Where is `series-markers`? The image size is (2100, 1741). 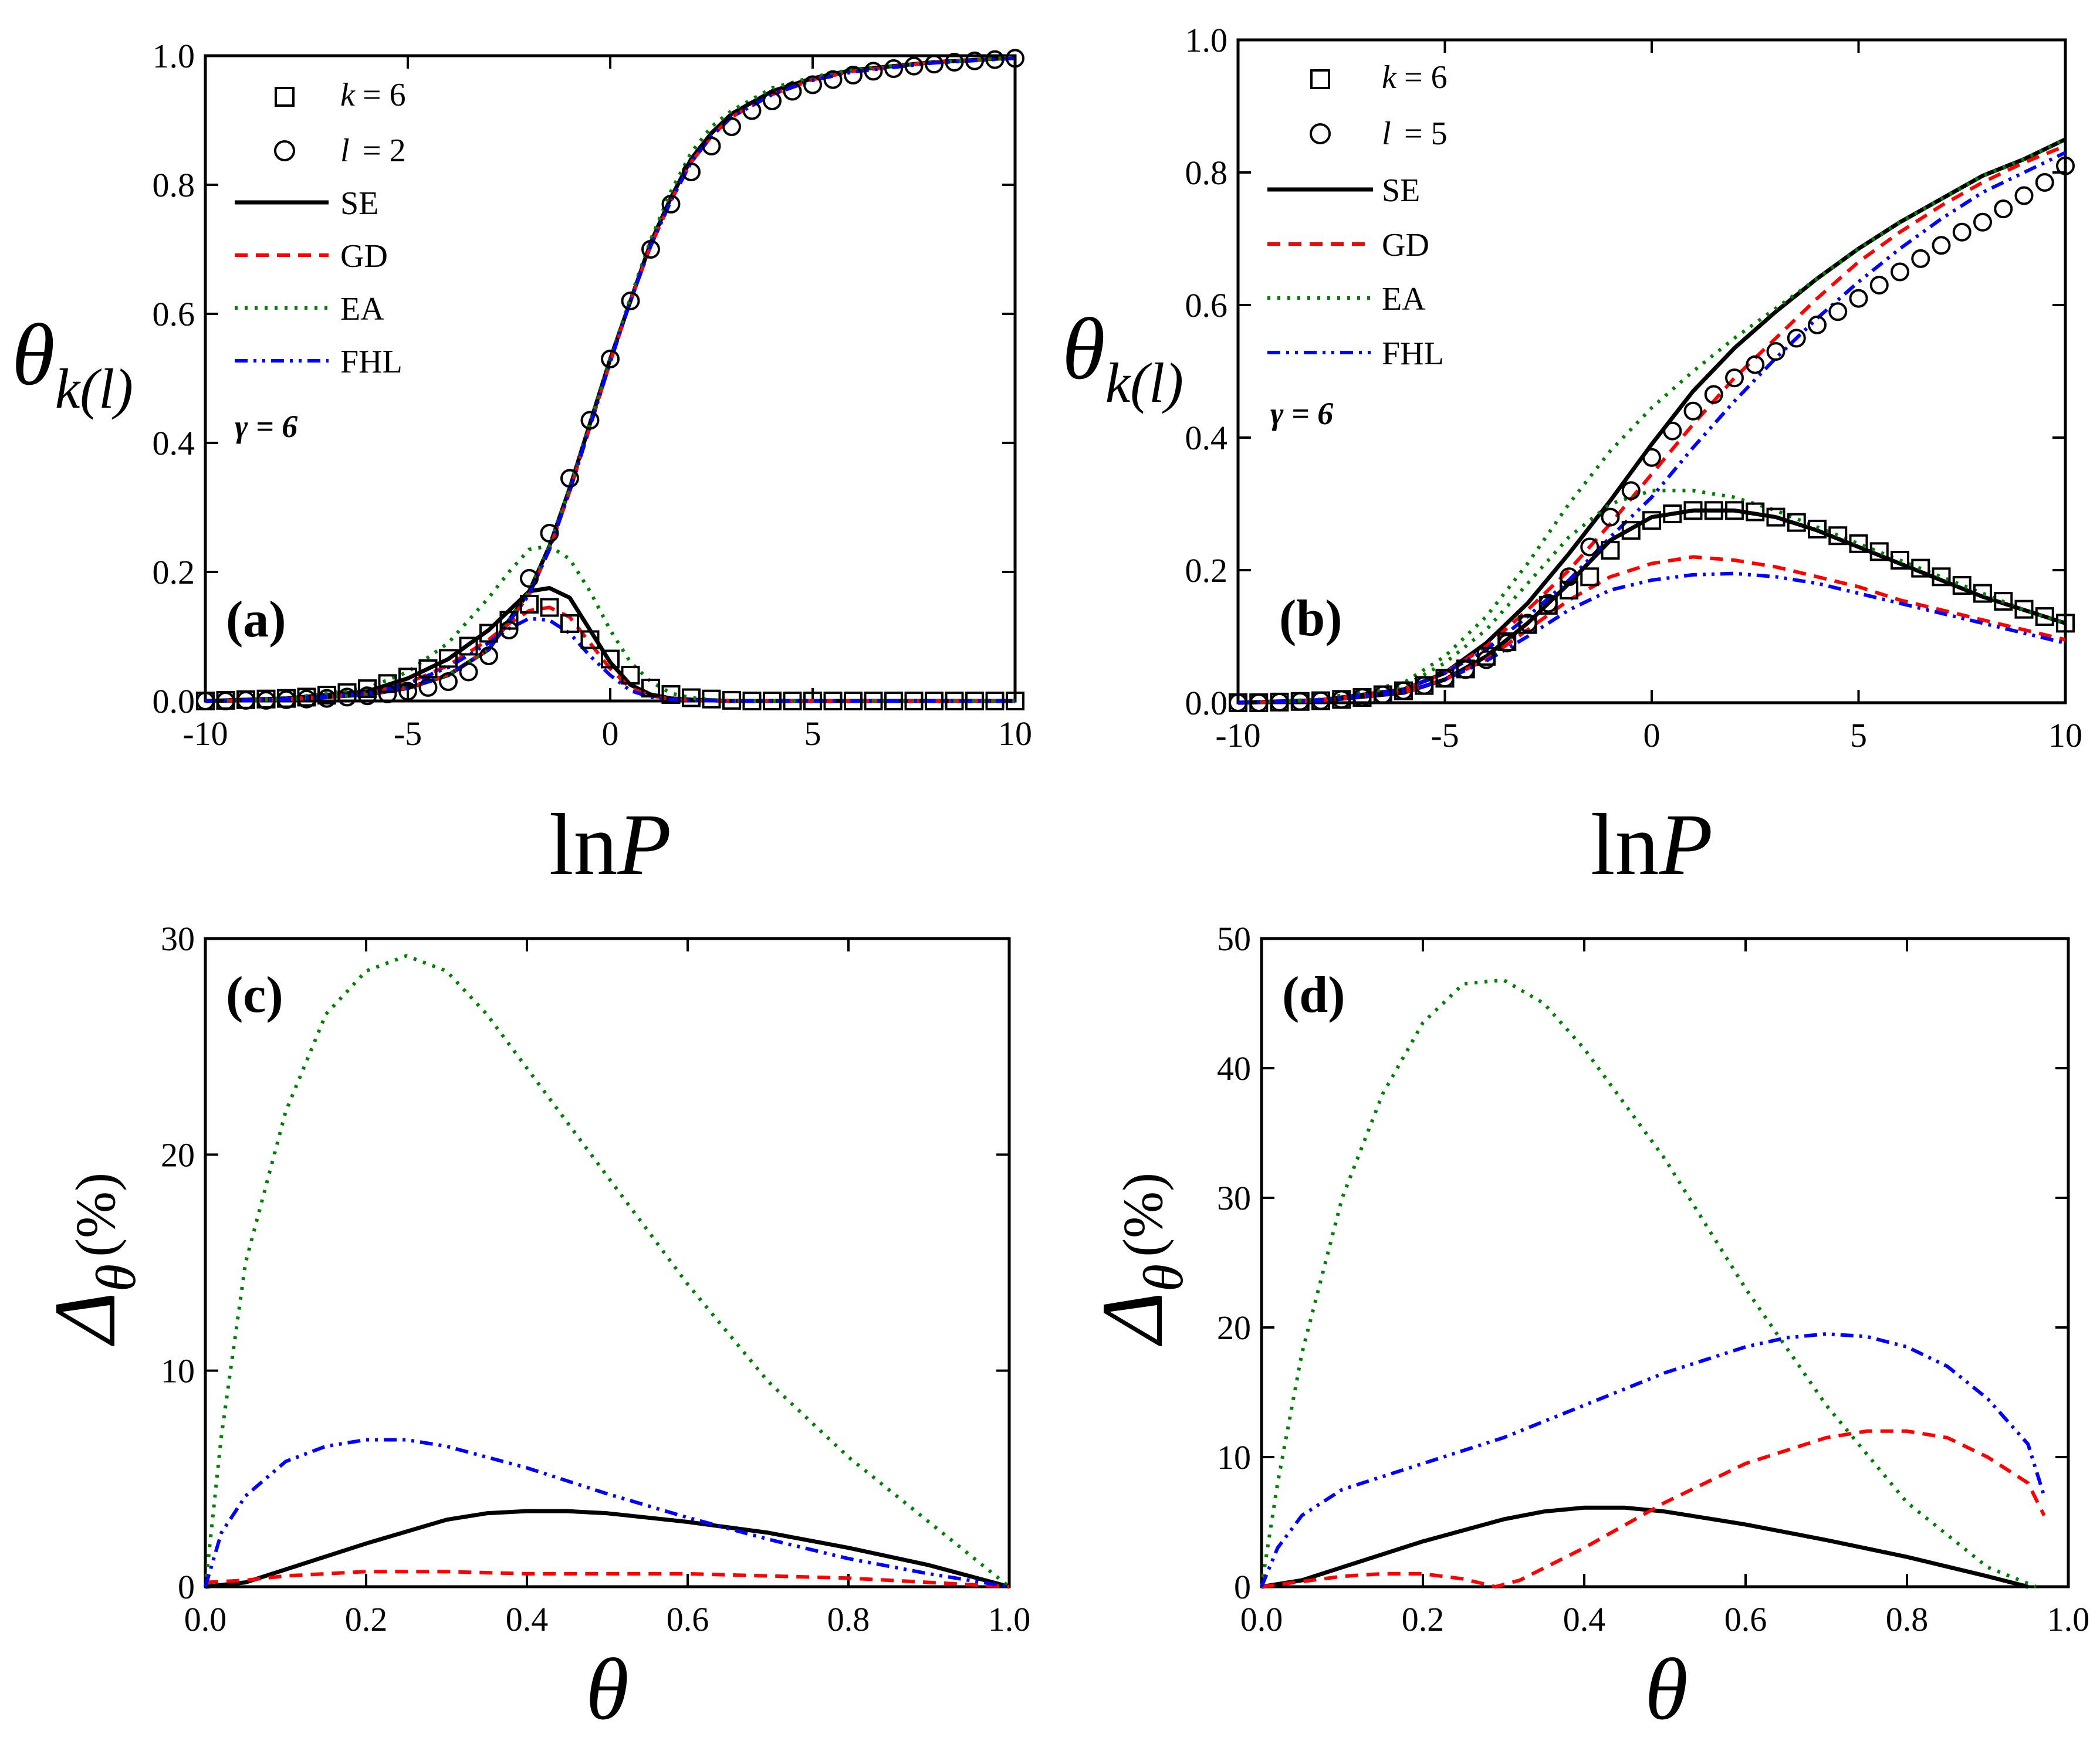 series-markers is located at coordinates (1652, 434).